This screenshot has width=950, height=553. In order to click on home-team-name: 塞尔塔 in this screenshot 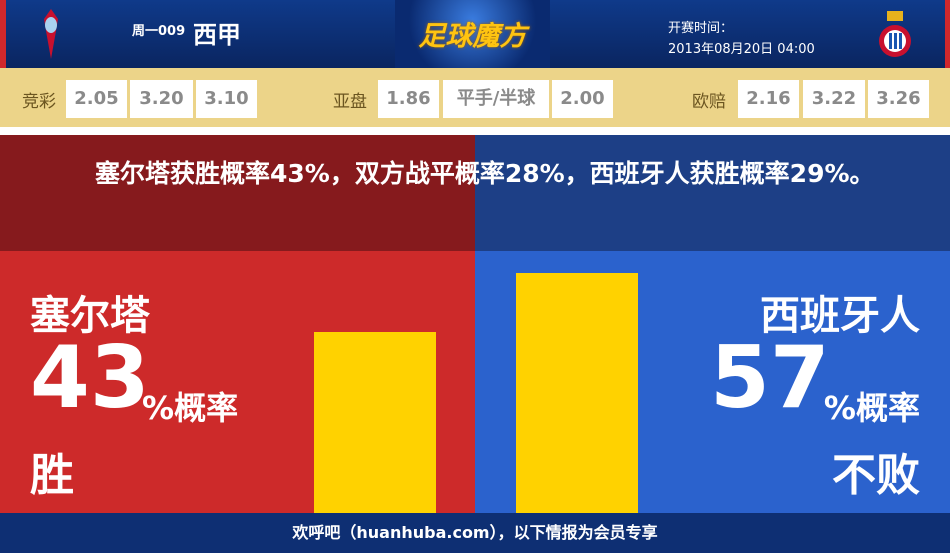, I will do `click(90, 316)`.